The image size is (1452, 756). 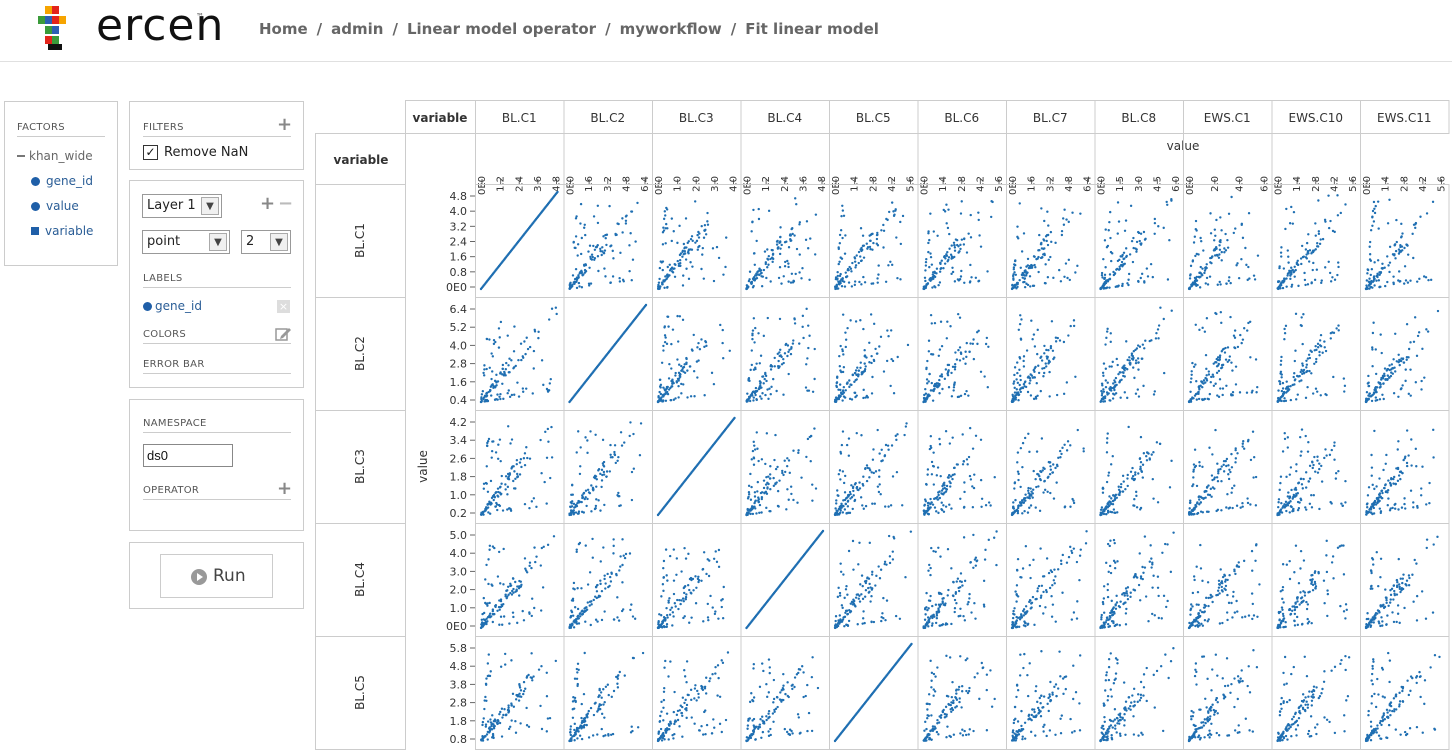 What do you see at coordinates (216, 576) in the screenshot?
I see `run-button: Run` at bounding box center [216, 576].